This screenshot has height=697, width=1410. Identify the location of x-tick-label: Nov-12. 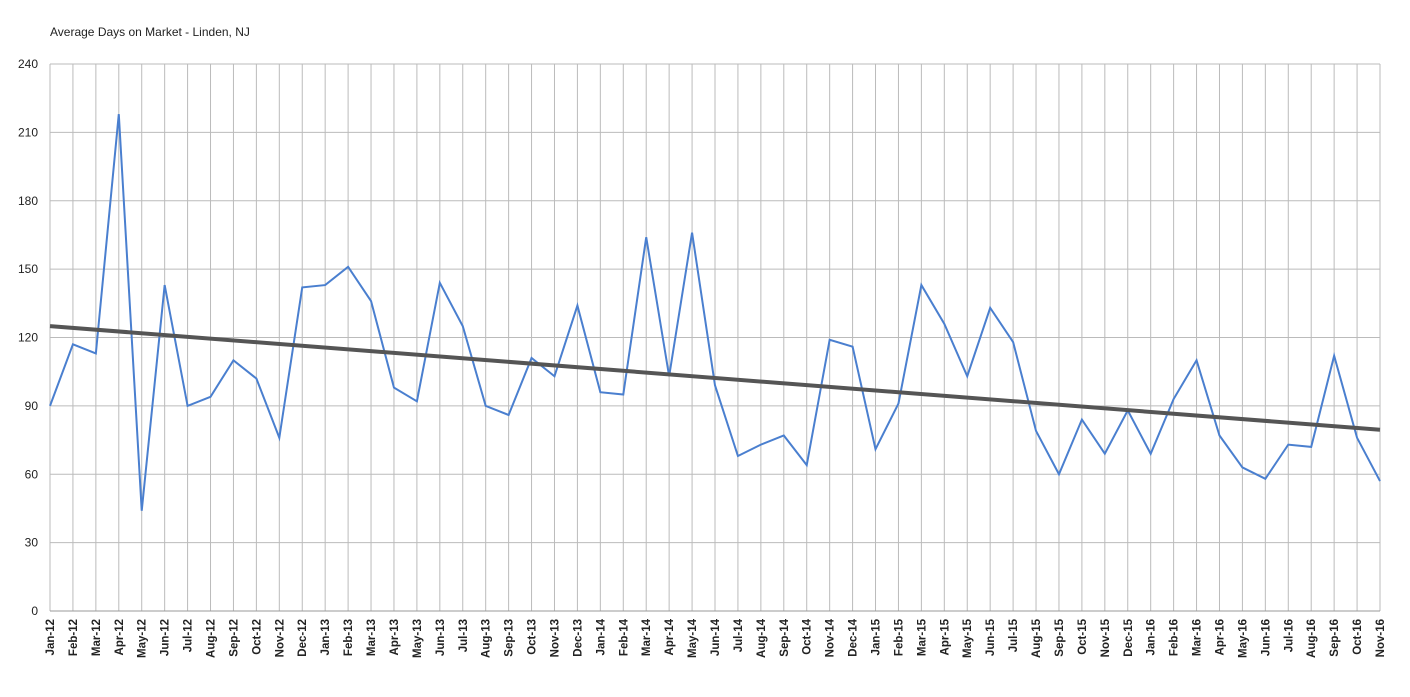
(280, 638).